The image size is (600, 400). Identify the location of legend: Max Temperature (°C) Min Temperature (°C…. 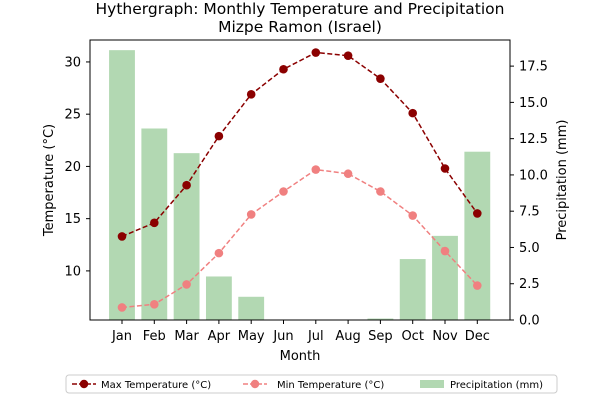
(311, 384).